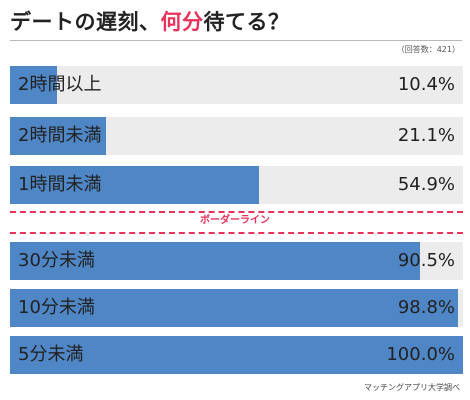 This screenshot has height=400, width=470. Describe the element at coordinates (412, 387) in the screenshot. I see `source-note: マッチングアプリ大学調べ` at that location.